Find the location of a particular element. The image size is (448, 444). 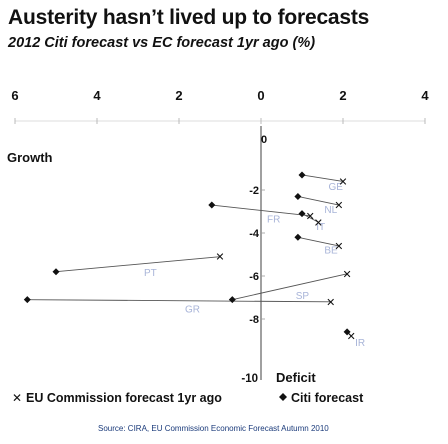

x-tick-label: 6 is located at coordinates (14, 95).